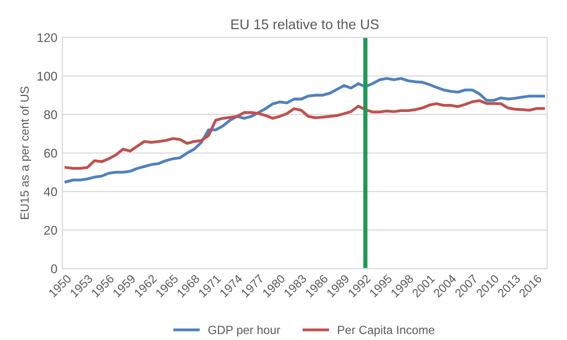 This screenshot has height=340, width=567. I want to click on y-tick-label: 120, so click(48, 37).